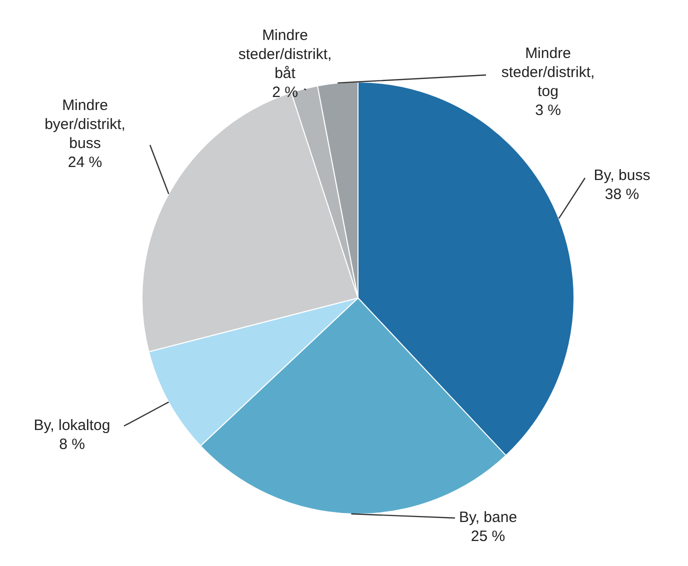 This screenshot has height=566, width=688. Describe the element at coordinates (488, 536) in the screenshot. I see `data-label: 25 %` at that location.